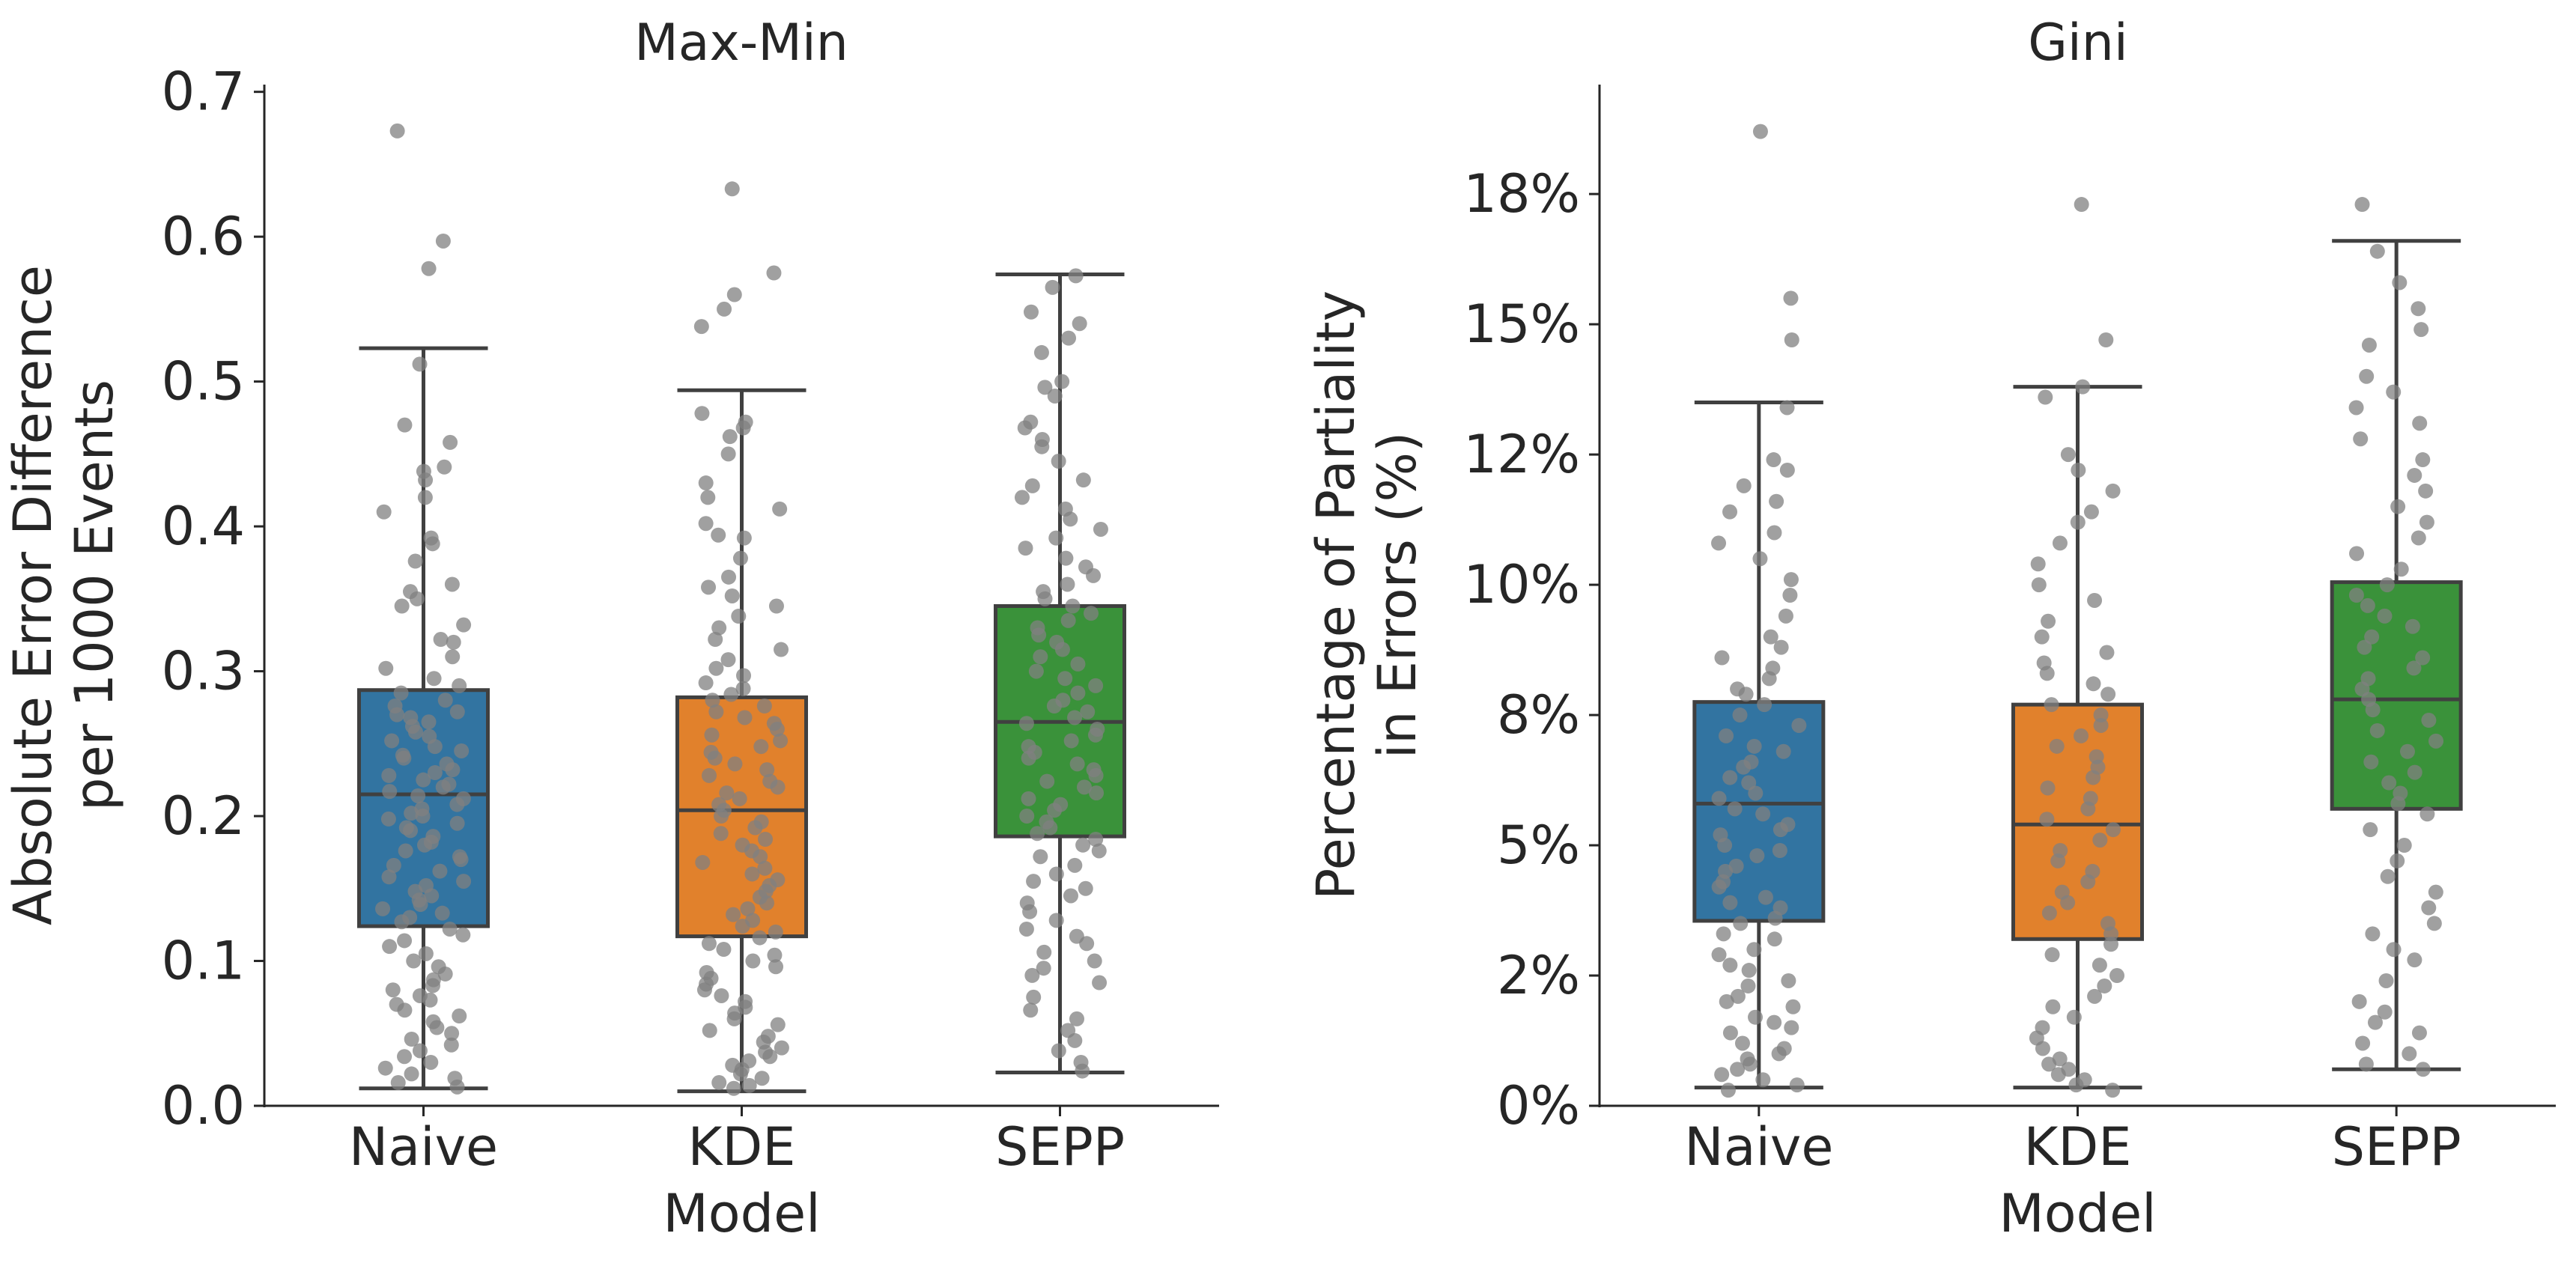 This screenshot has height=1272, width=2576. Describe the element at coordinates (1538, 1106) in the screenshot. I see `y-tick-label: 0%` at that location.